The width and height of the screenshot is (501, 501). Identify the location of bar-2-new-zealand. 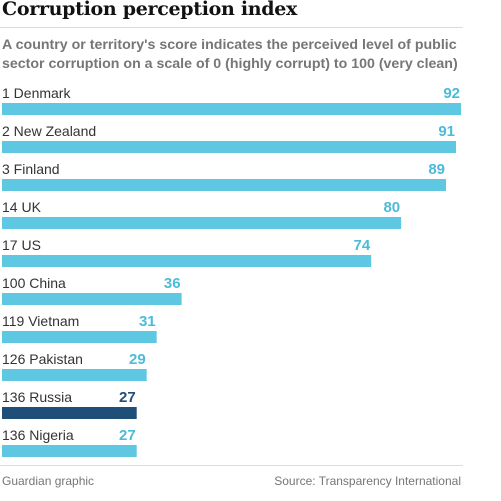
(229, 147).